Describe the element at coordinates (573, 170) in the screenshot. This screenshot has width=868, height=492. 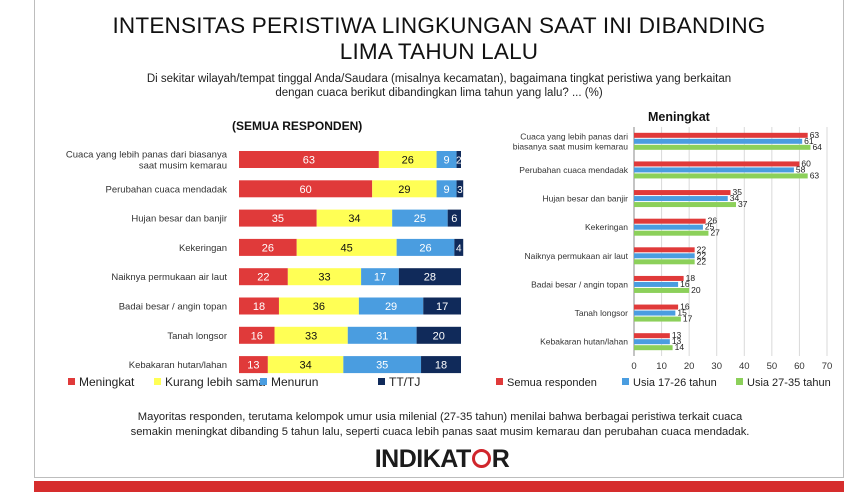
I see `category-label: Perubahan cuaca mendadak` at that location.